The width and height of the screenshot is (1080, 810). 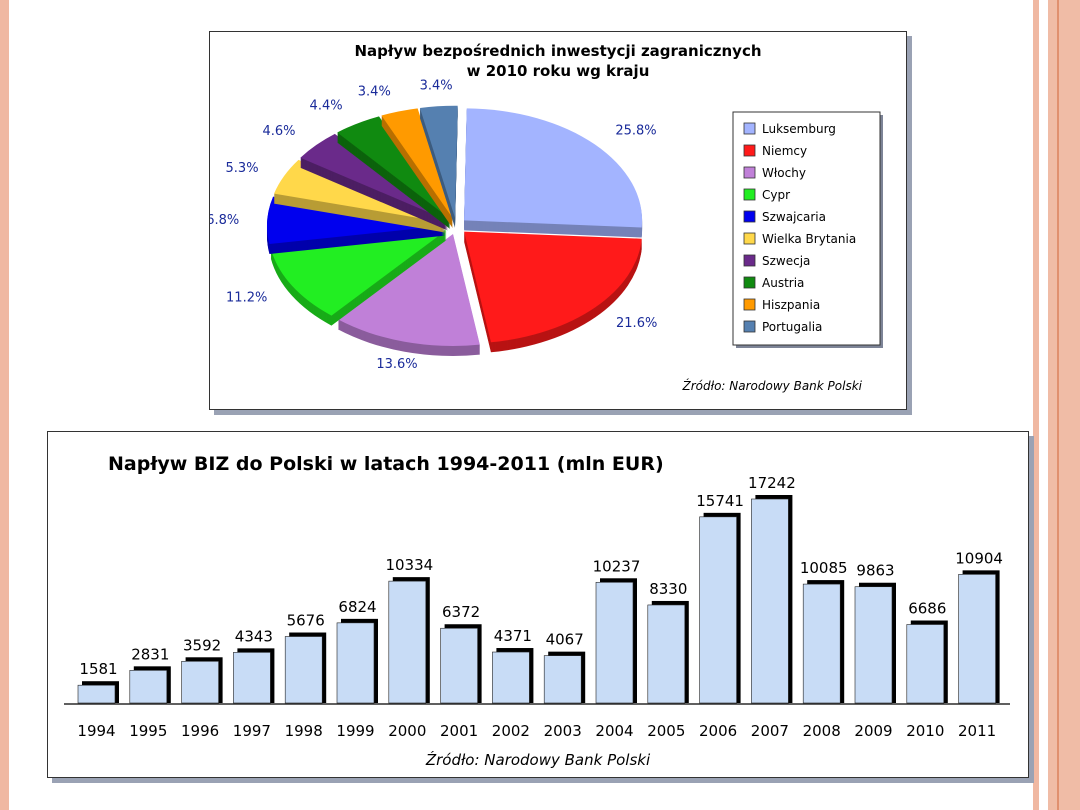 I want to click on bar-category-label: 2009, so click(x=873, y=731).